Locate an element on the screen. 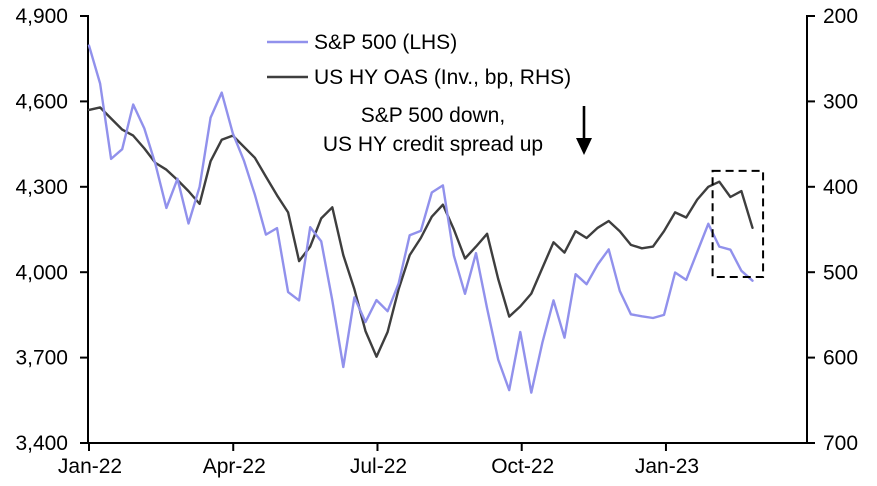 Image resolution: width=877 pixels, height=486 pixels. x-axis-tick-label: Jan-22 is located at coordinates (90, 466).